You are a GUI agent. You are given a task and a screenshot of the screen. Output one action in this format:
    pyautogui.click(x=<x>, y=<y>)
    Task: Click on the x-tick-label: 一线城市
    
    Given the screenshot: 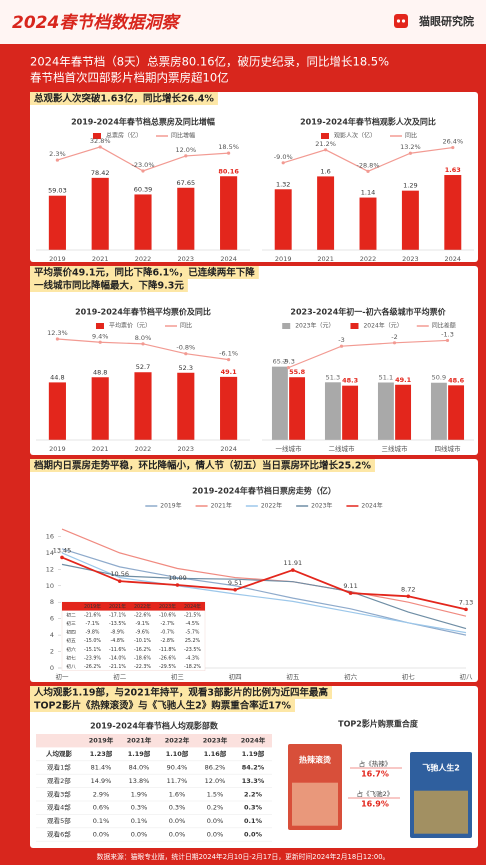 What is the action you would take?
    pyautogui.click(x=289, y=448)
    